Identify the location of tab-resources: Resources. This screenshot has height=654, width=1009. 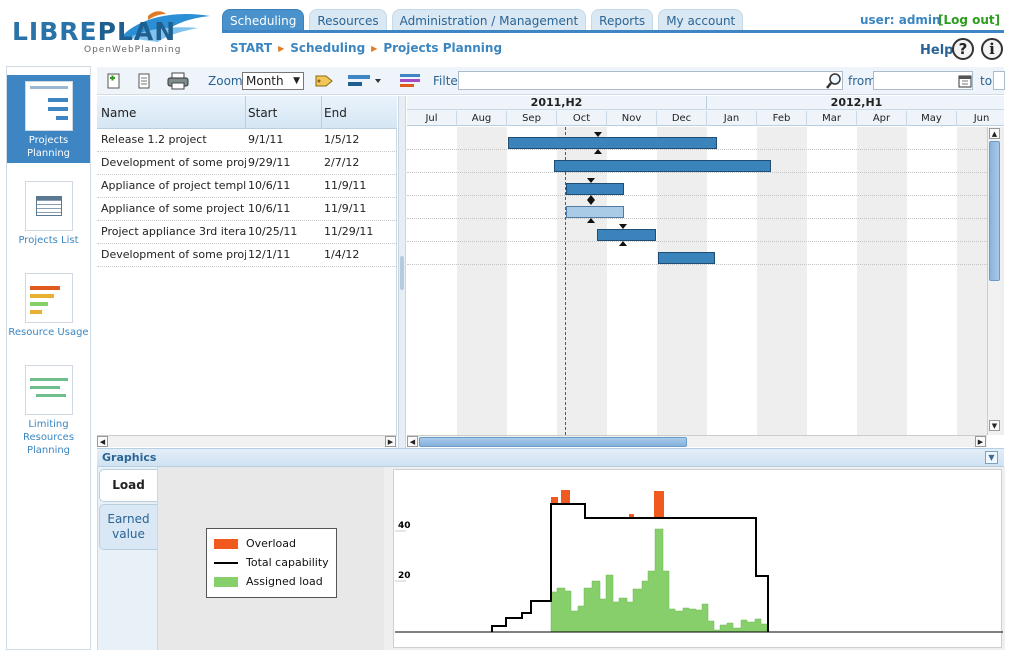
(348, 20).